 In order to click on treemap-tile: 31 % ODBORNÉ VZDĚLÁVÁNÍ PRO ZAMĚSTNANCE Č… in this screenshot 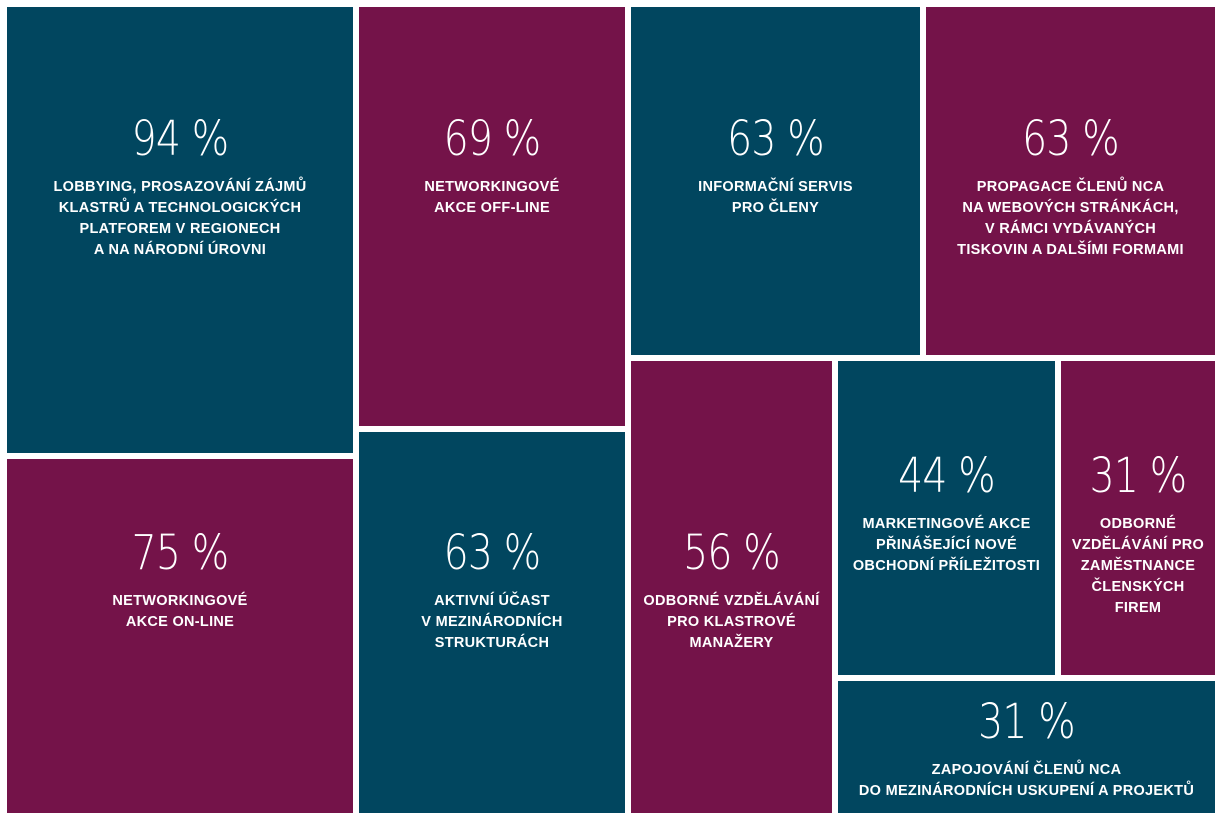, I will do `click(1138, 518)`.